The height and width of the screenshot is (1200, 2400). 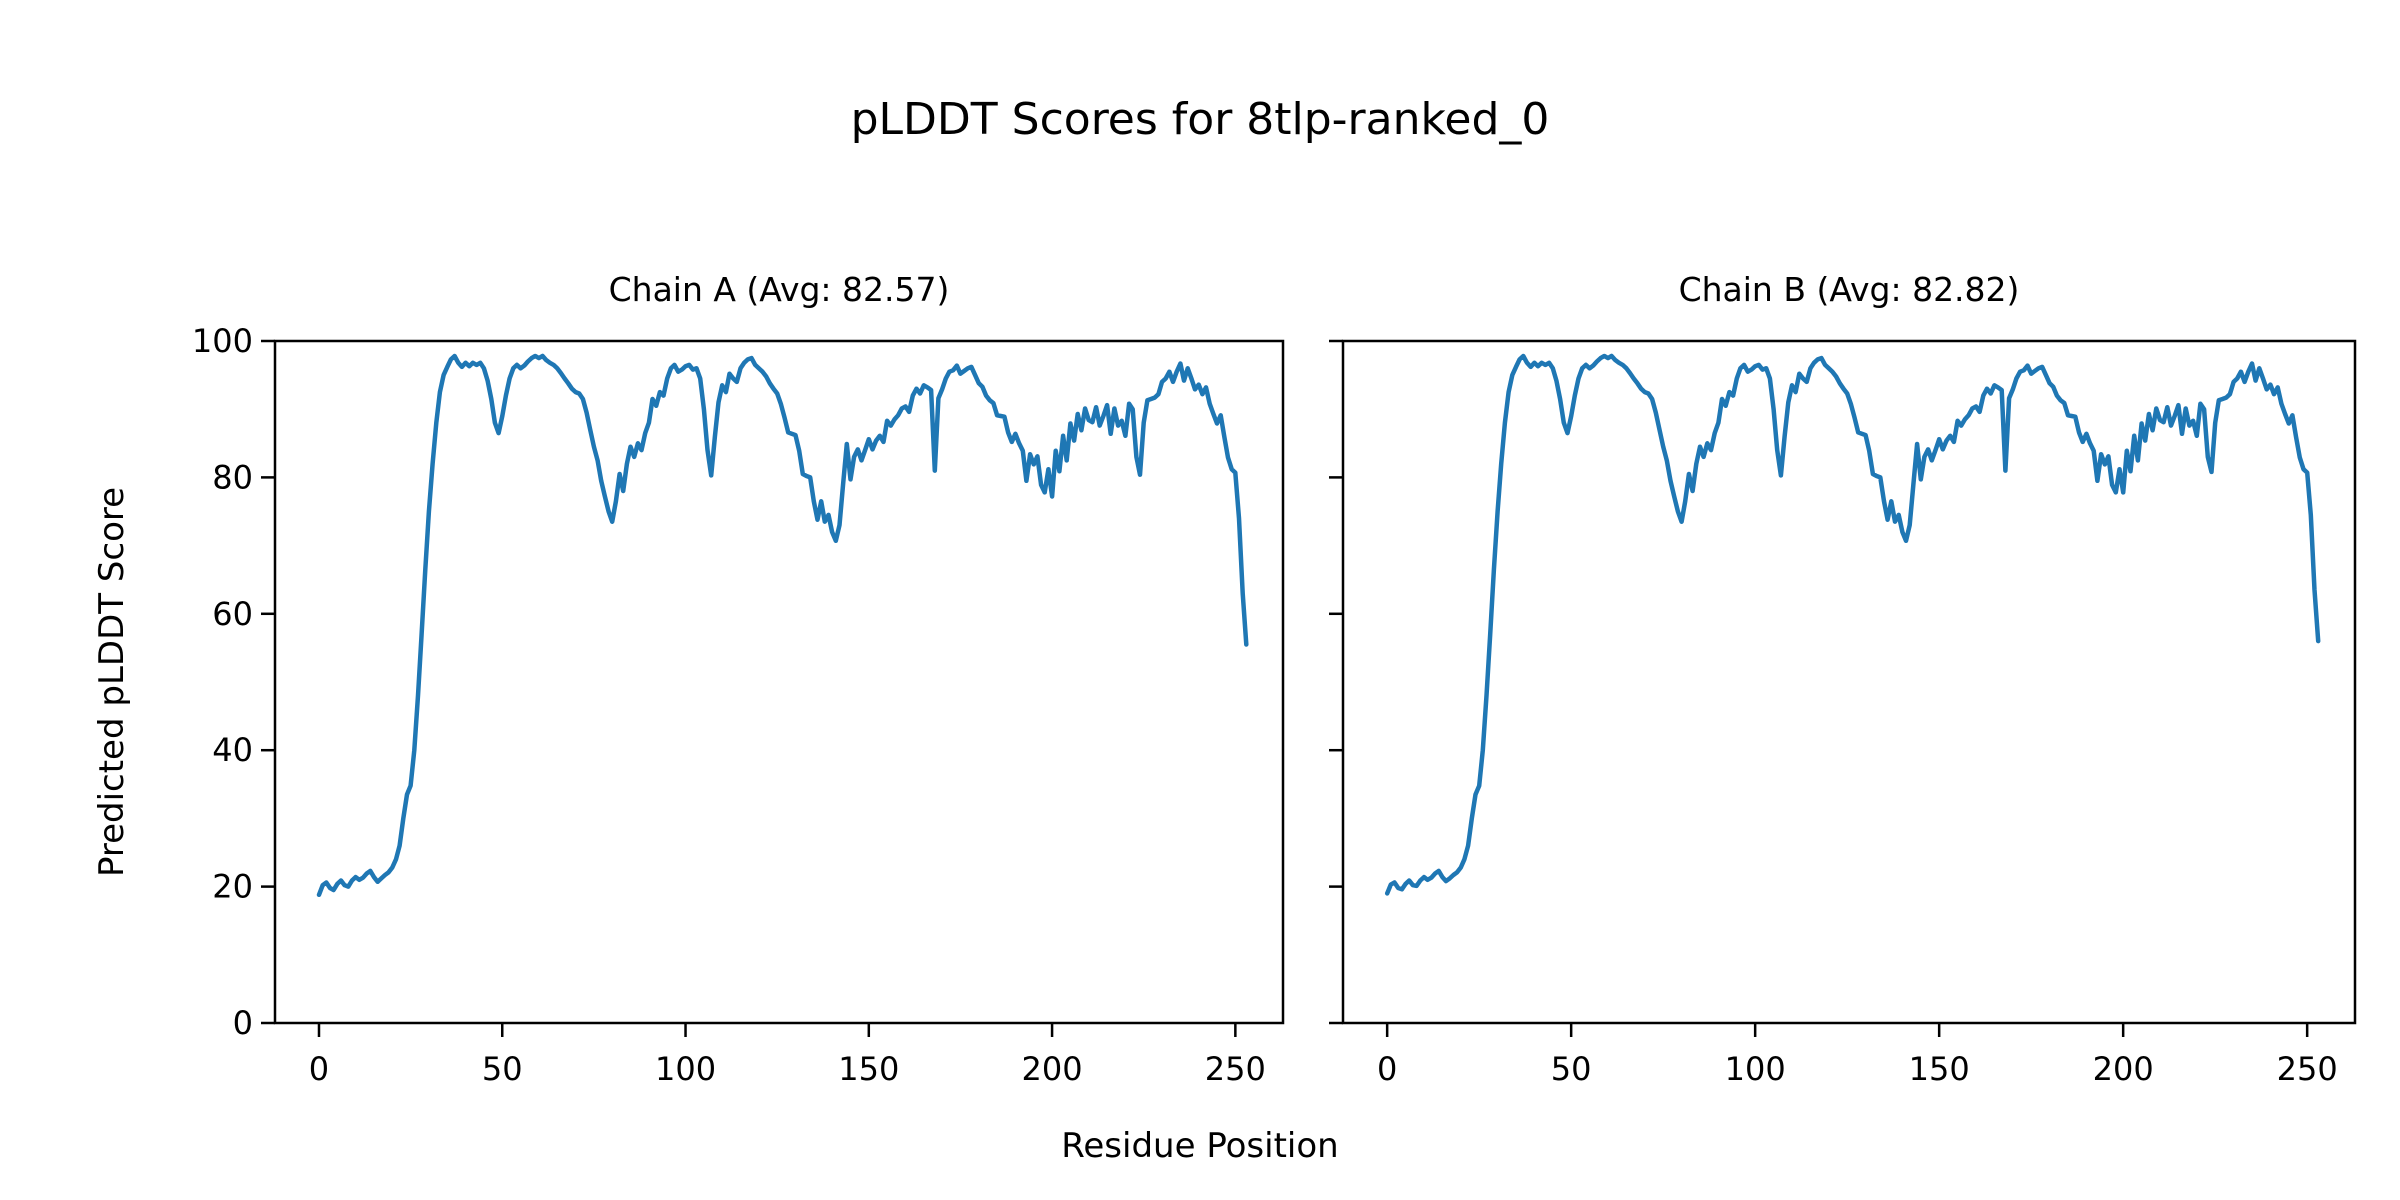 I want to click on subplot-b-title: Chain B (Avg: 82.82), so click(x=1849, y=289).